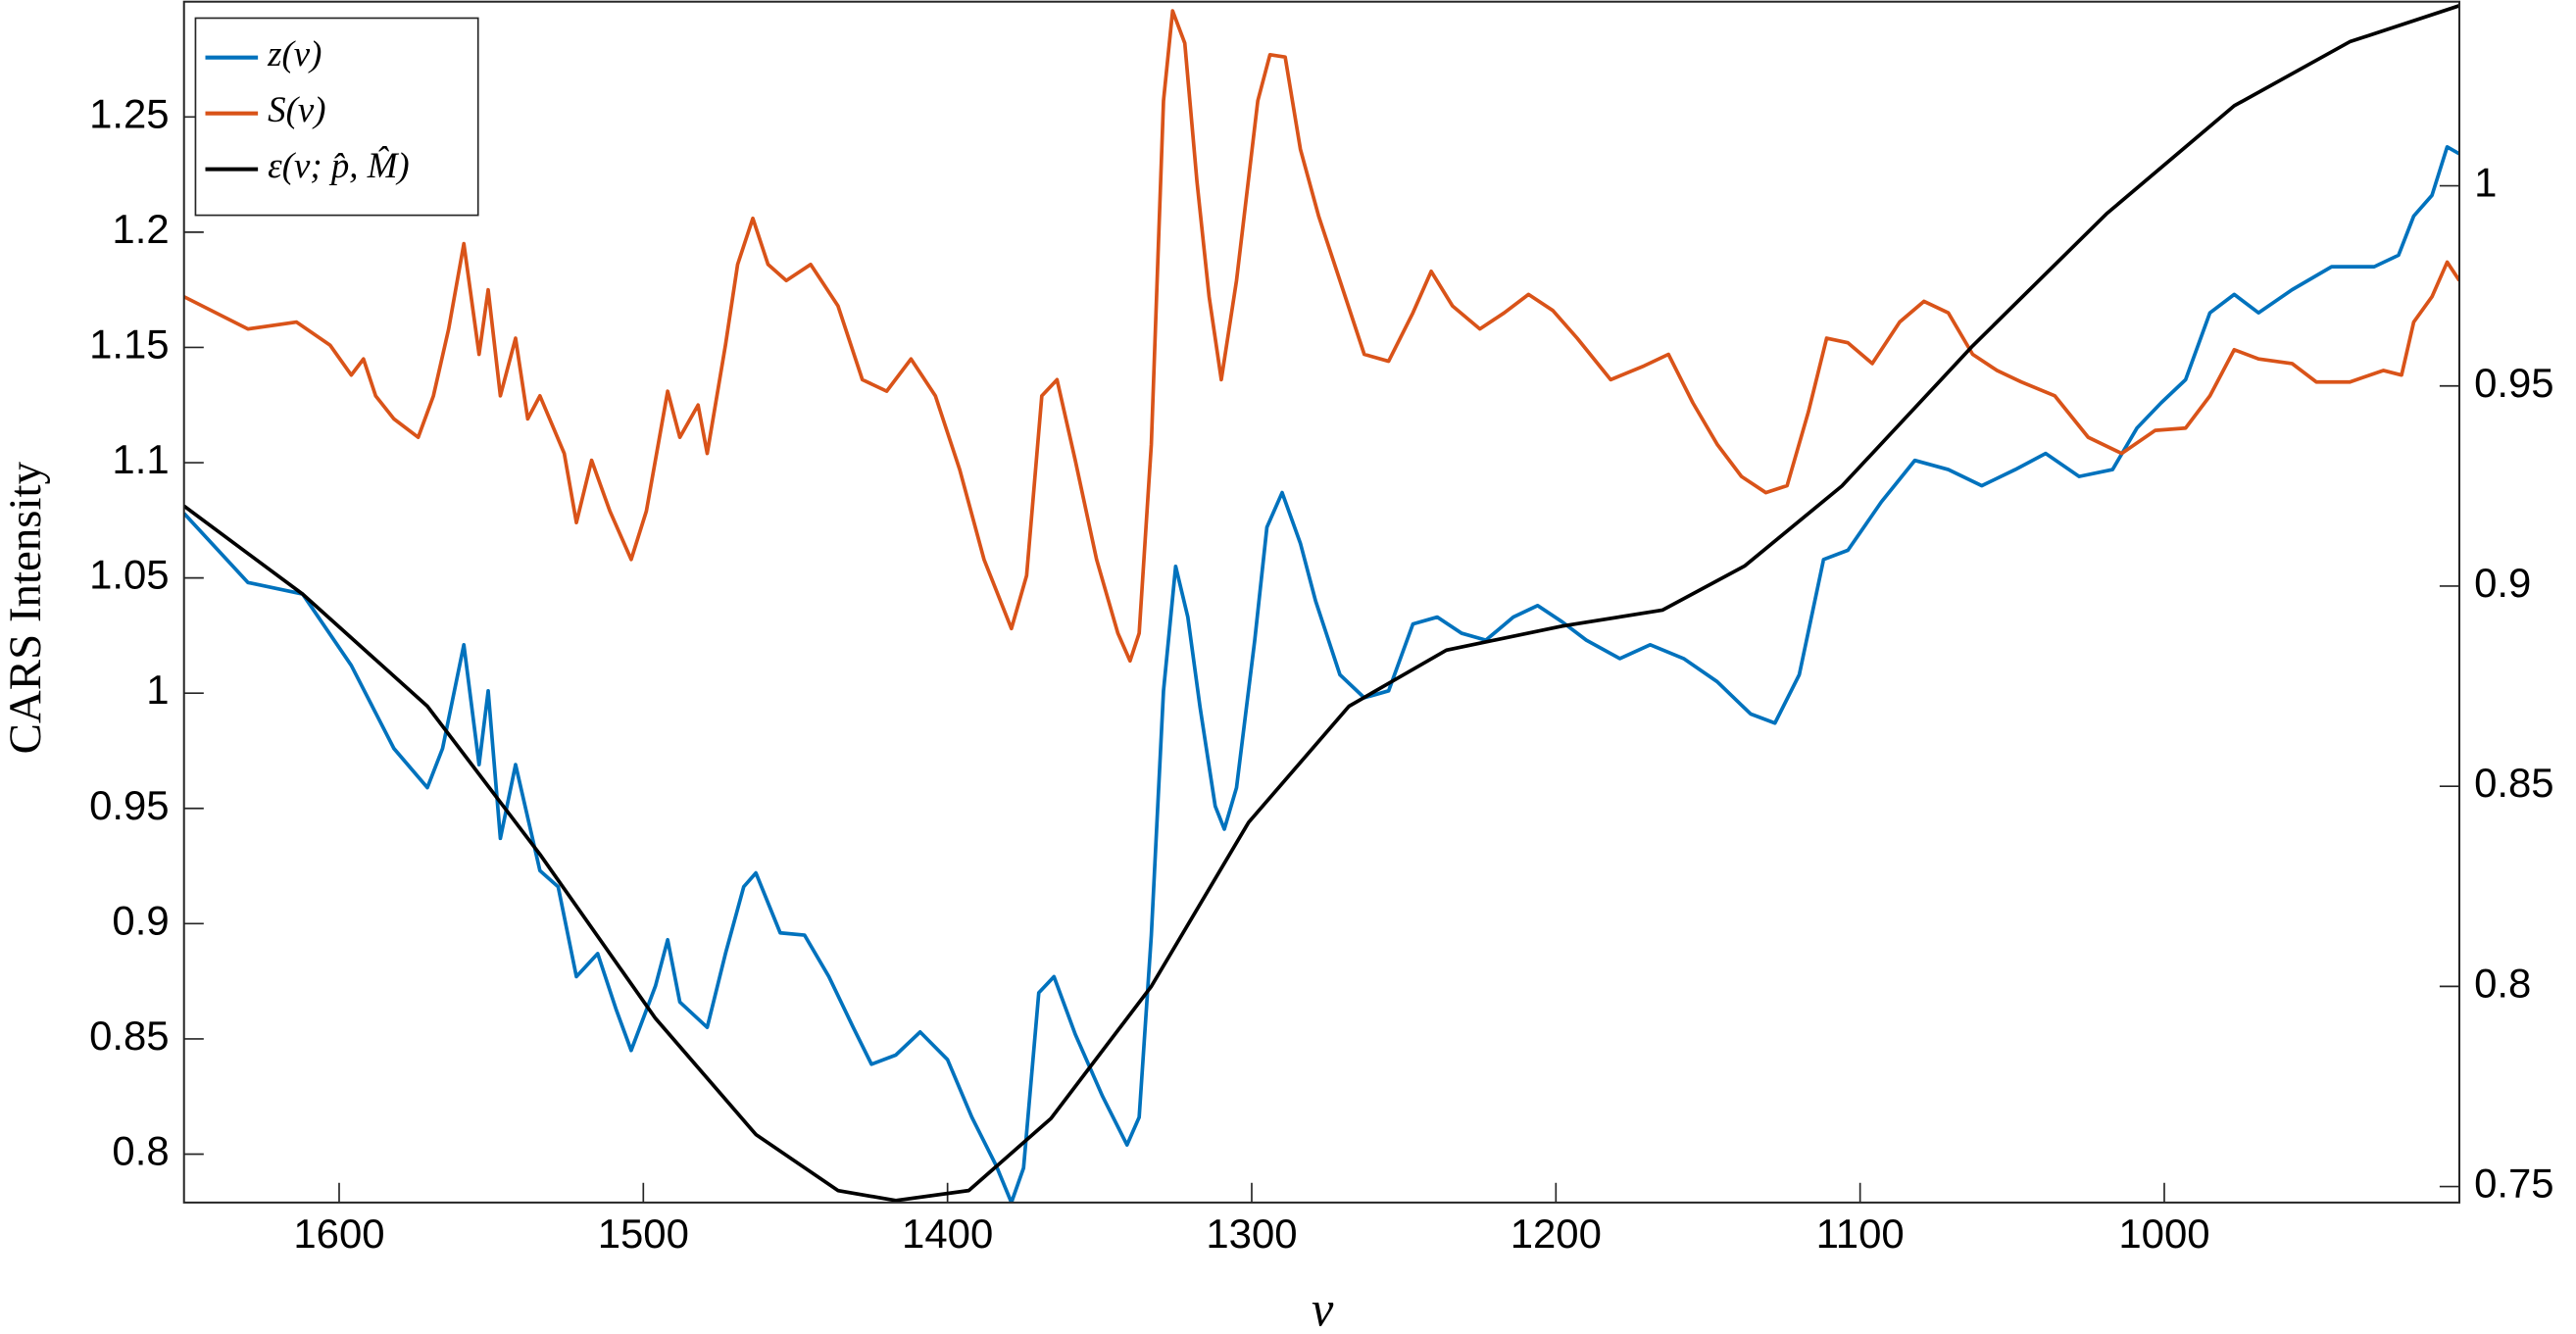 The height and width of the screenshot is (1334, 2576). Describe the element at coordinates (140, 1151) in the screenshot. I see `y-tick-label: 0.8` at that location.